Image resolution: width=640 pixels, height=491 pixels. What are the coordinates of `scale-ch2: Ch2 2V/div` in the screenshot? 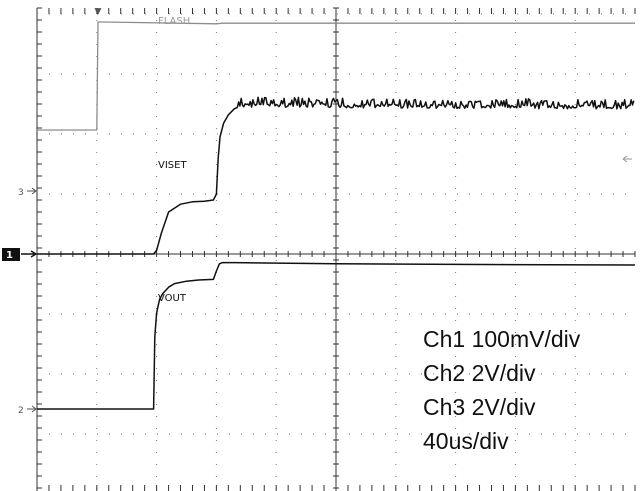 It's located at (479, 373).